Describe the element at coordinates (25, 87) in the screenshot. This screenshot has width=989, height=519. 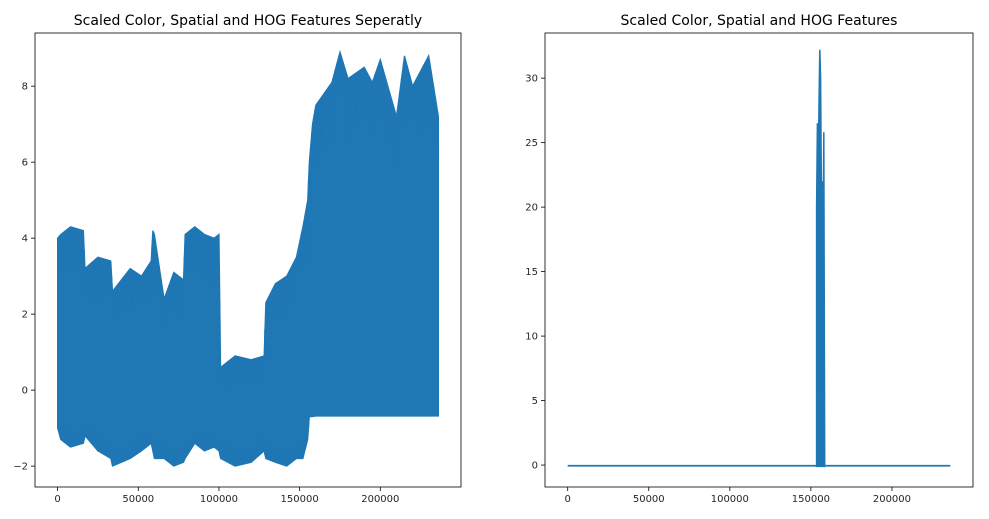
I see `y-tick-label: 8` at that location.